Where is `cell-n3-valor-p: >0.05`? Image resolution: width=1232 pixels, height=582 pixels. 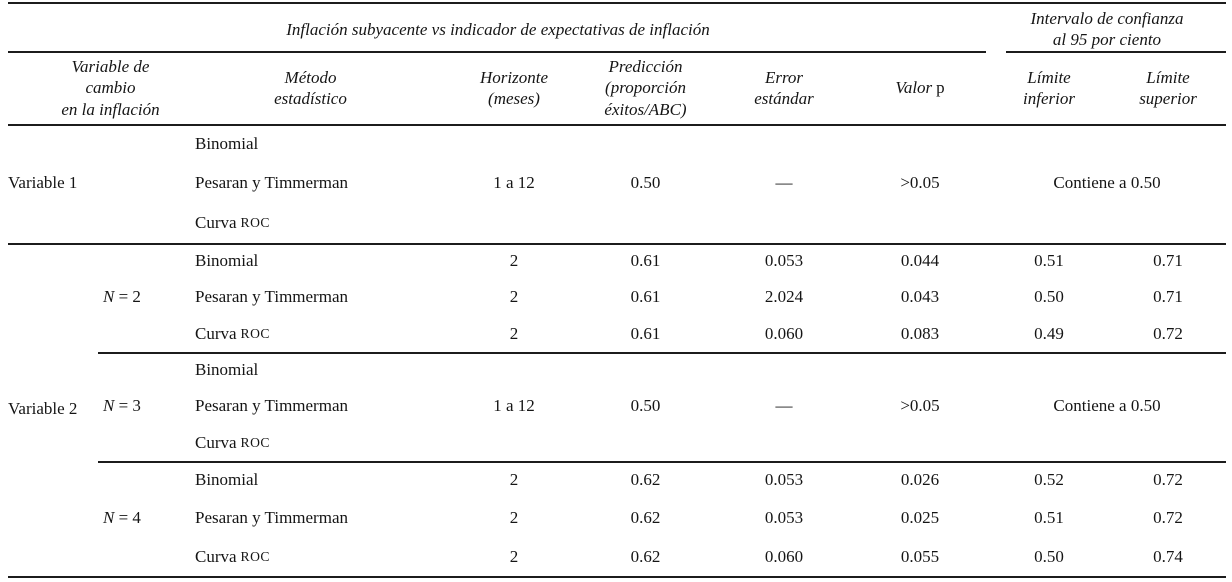 cell-n3-valor-p: >0.05 is located at coordinates (920, 406).